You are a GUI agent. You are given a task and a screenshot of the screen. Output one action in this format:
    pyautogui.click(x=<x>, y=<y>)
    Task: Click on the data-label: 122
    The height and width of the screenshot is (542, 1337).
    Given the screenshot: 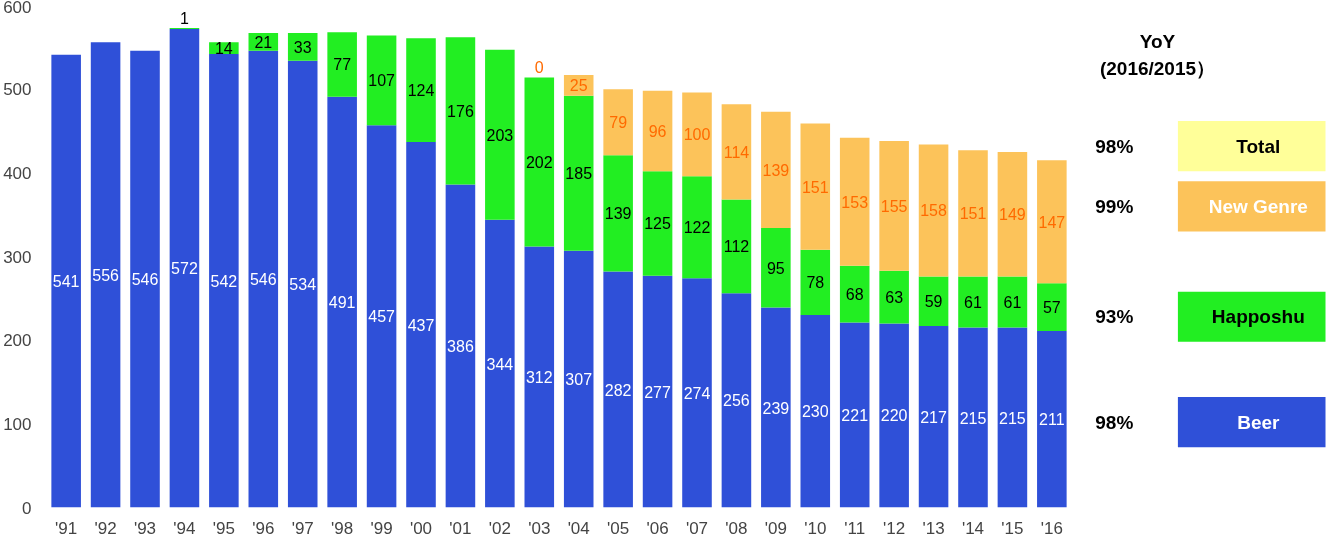 What is the action you would take?
    pyautogui.click(x=697, y=228)
    